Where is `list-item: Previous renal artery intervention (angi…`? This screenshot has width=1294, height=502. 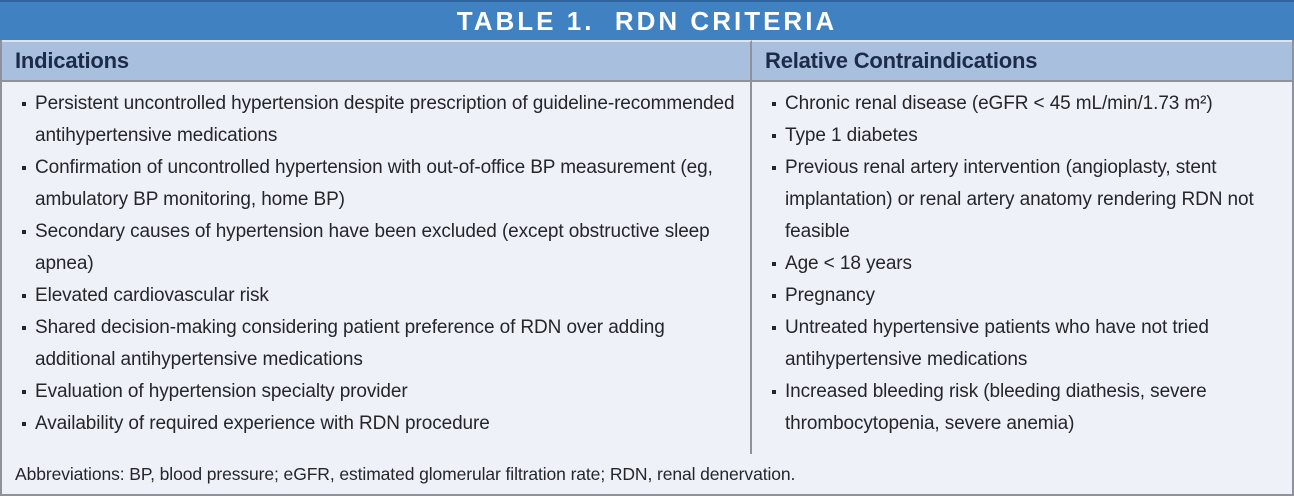
list-item: Previous renal artery intervention (angi… is located at coordinates (1027, 200).